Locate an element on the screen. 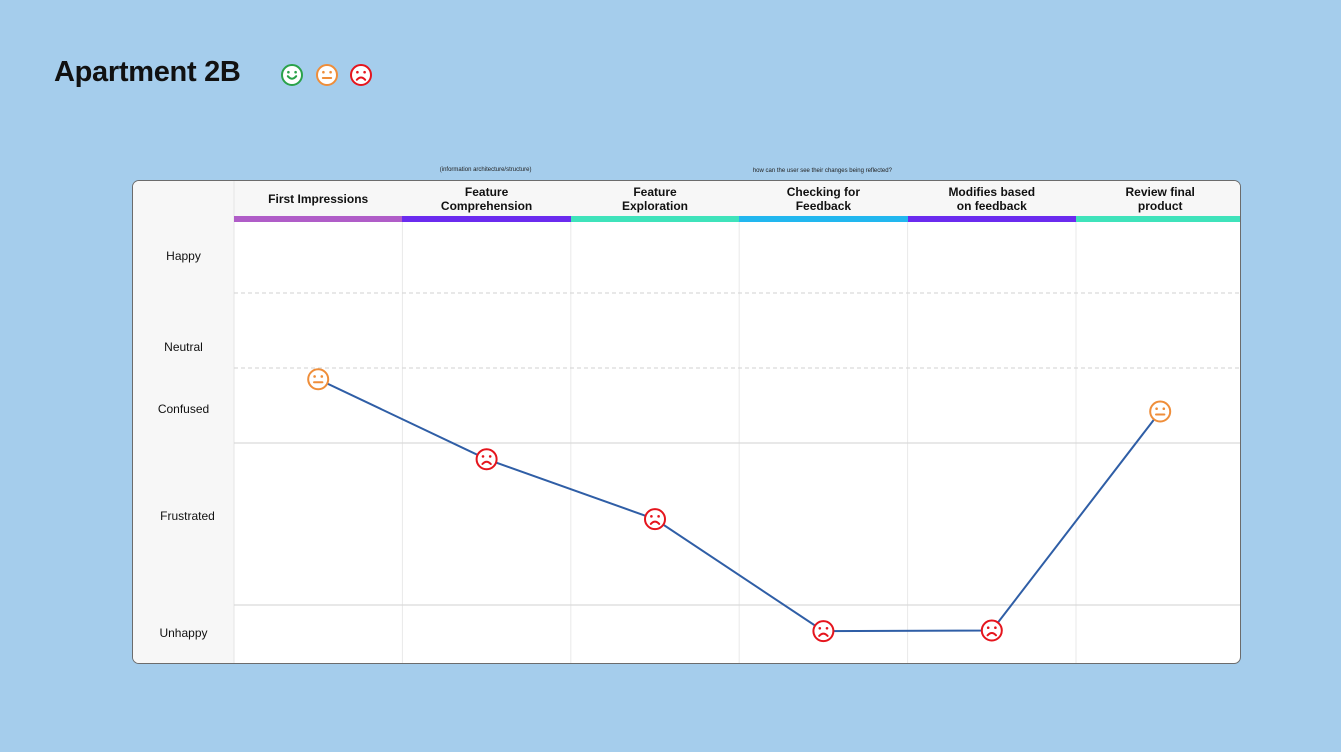  column-header: Modifies based on feedback is located at coordinates (992, 199).